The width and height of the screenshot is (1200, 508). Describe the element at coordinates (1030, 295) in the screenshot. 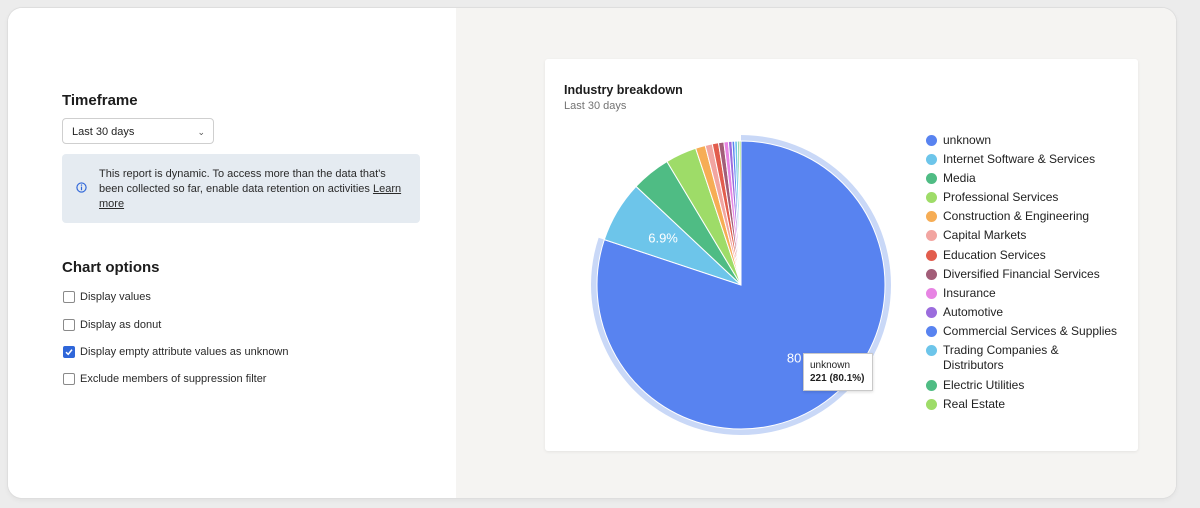

I see `legend-item: Insurance` at that location.